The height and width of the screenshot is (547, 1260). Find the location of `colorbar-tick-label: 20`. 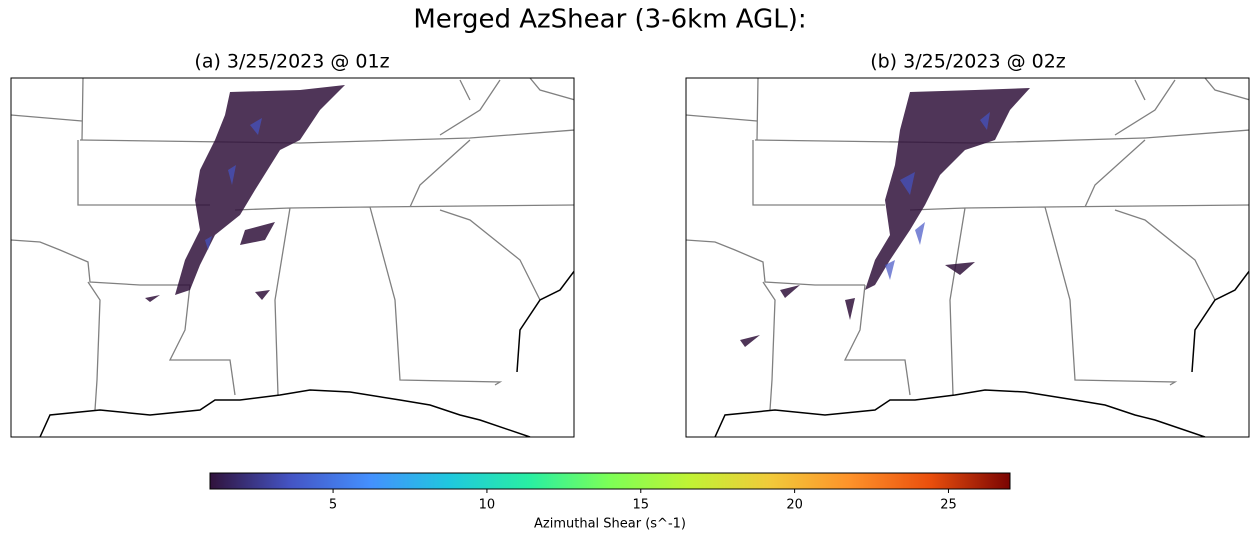

colorbar-tick-label: 20 is located at coordinates (794, 505).